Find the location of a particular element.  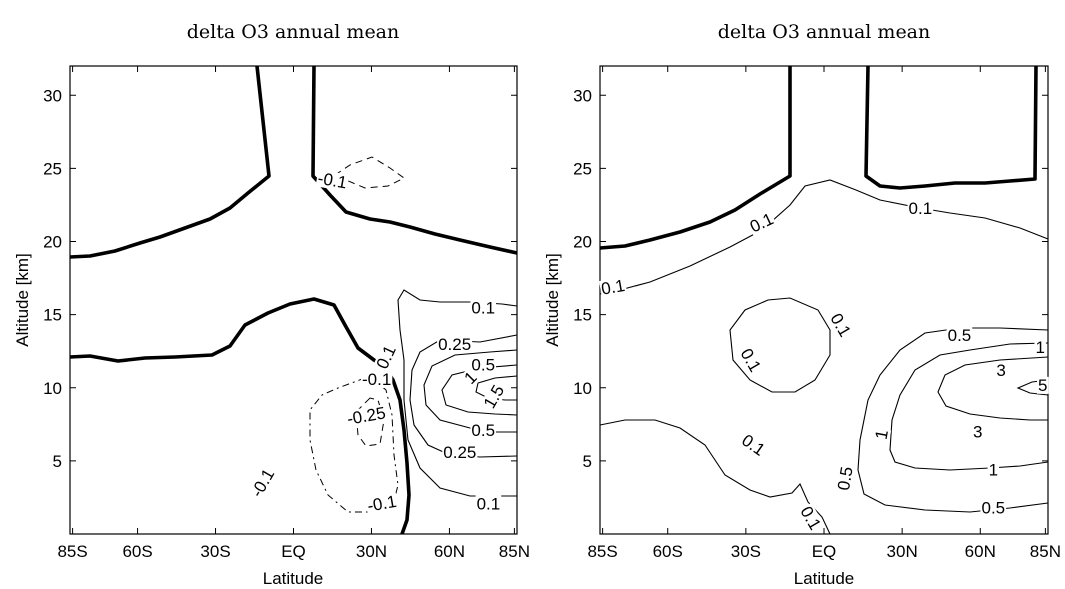

left-contour-neg0.1-lower is located at coordinates (354, 445).